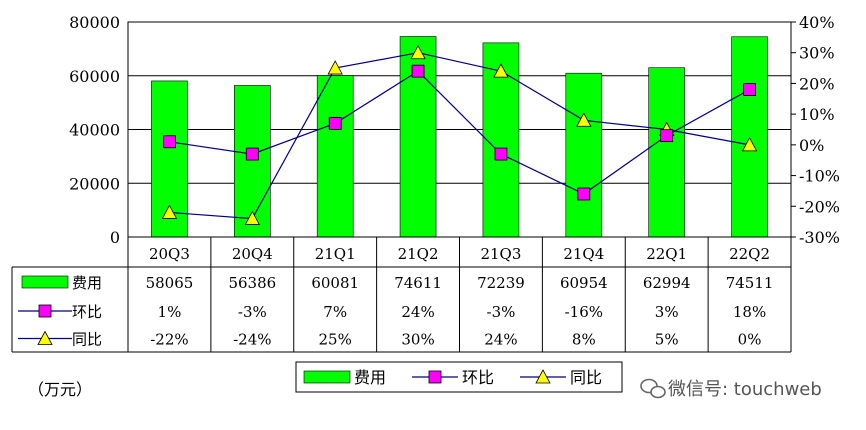 The height and width of the screenshot is (430, 866). What do you see at coordinates (745, 389) in the screenshot?
I see `watermark-text: 微信号: touchweb` at bounding box center [745, 389].